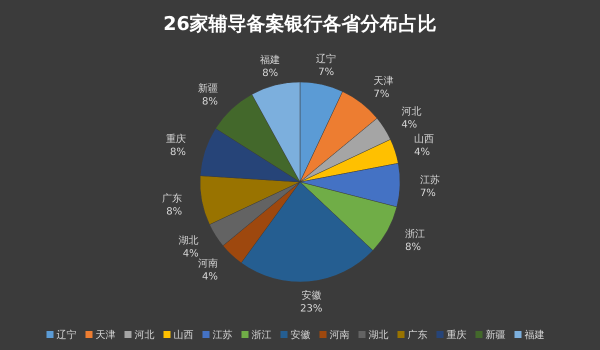  Describe the element at coordinates (378, 335) in the screenshot. I see `legend-label: 湖北` at that location.